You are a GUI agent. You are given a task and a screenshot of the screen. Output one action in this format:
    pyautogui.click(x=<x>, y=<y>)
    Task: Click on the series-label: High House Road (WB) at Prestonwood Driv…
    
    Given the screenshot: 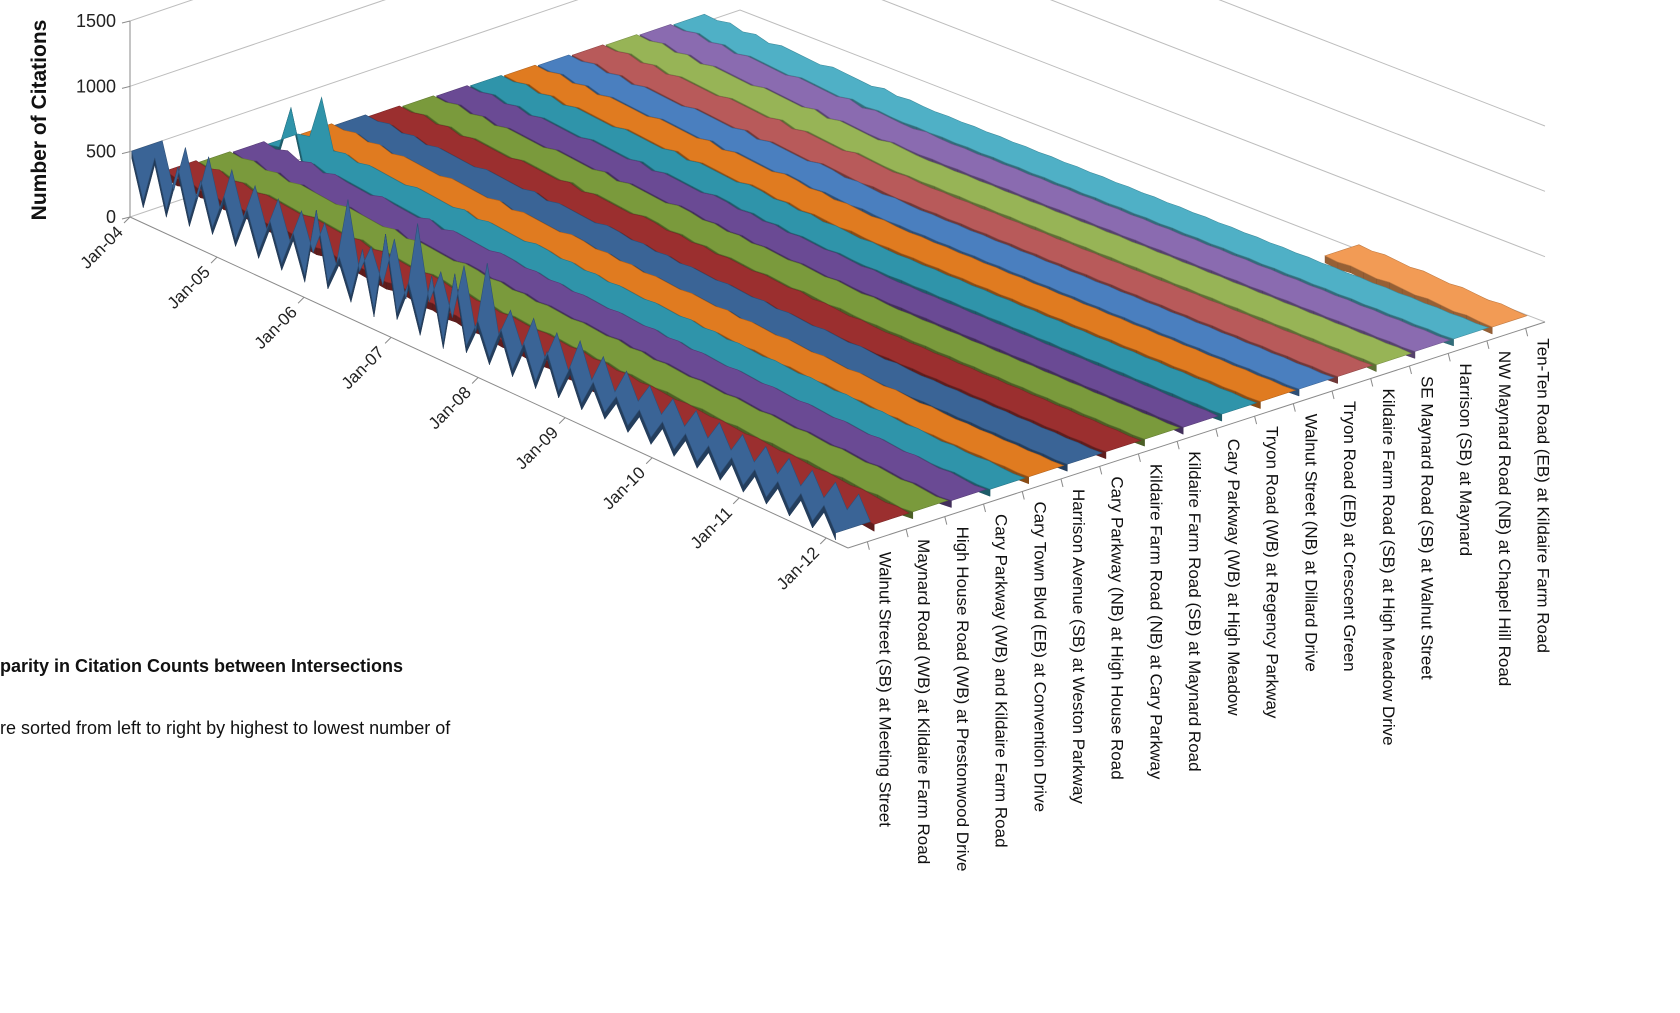 What is the action you would take?
    pyautogui.click(x=962, y=699)
    